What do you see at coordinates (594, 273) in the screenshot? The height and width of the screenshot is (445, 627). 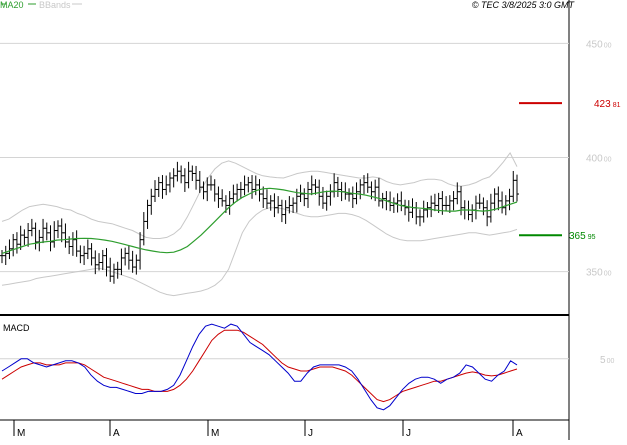 I see `y-tick-integer: 350` at bounding box center [594, 273].